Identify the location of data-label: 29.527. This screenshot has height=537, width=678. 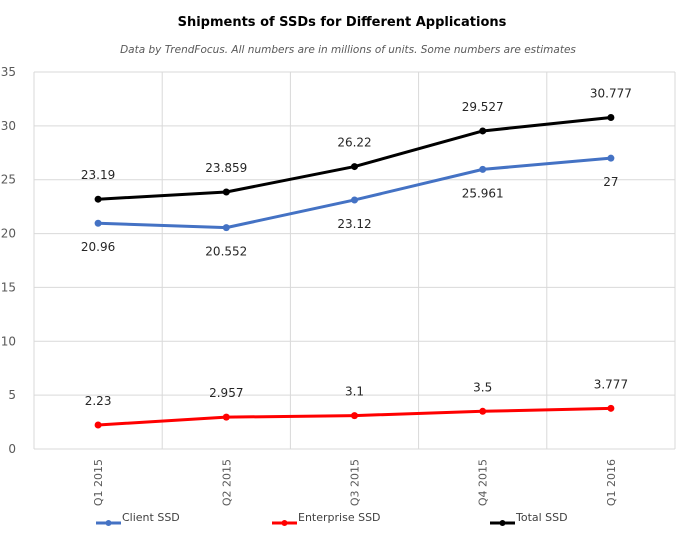
(483, 107).